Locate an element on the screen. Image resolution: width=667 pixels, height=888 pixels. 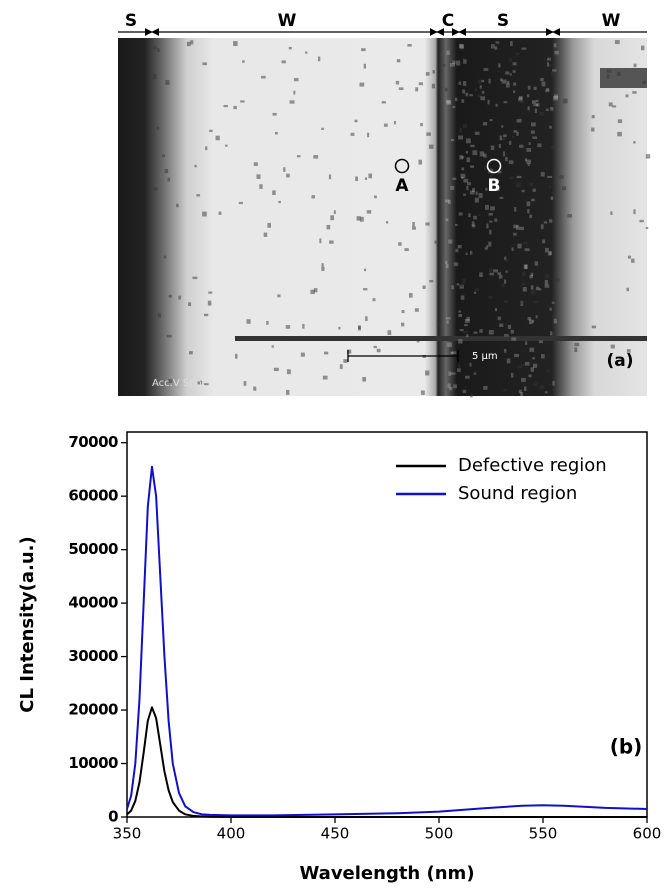
x-tick-label: 350 is located at coordinates (127, 834).